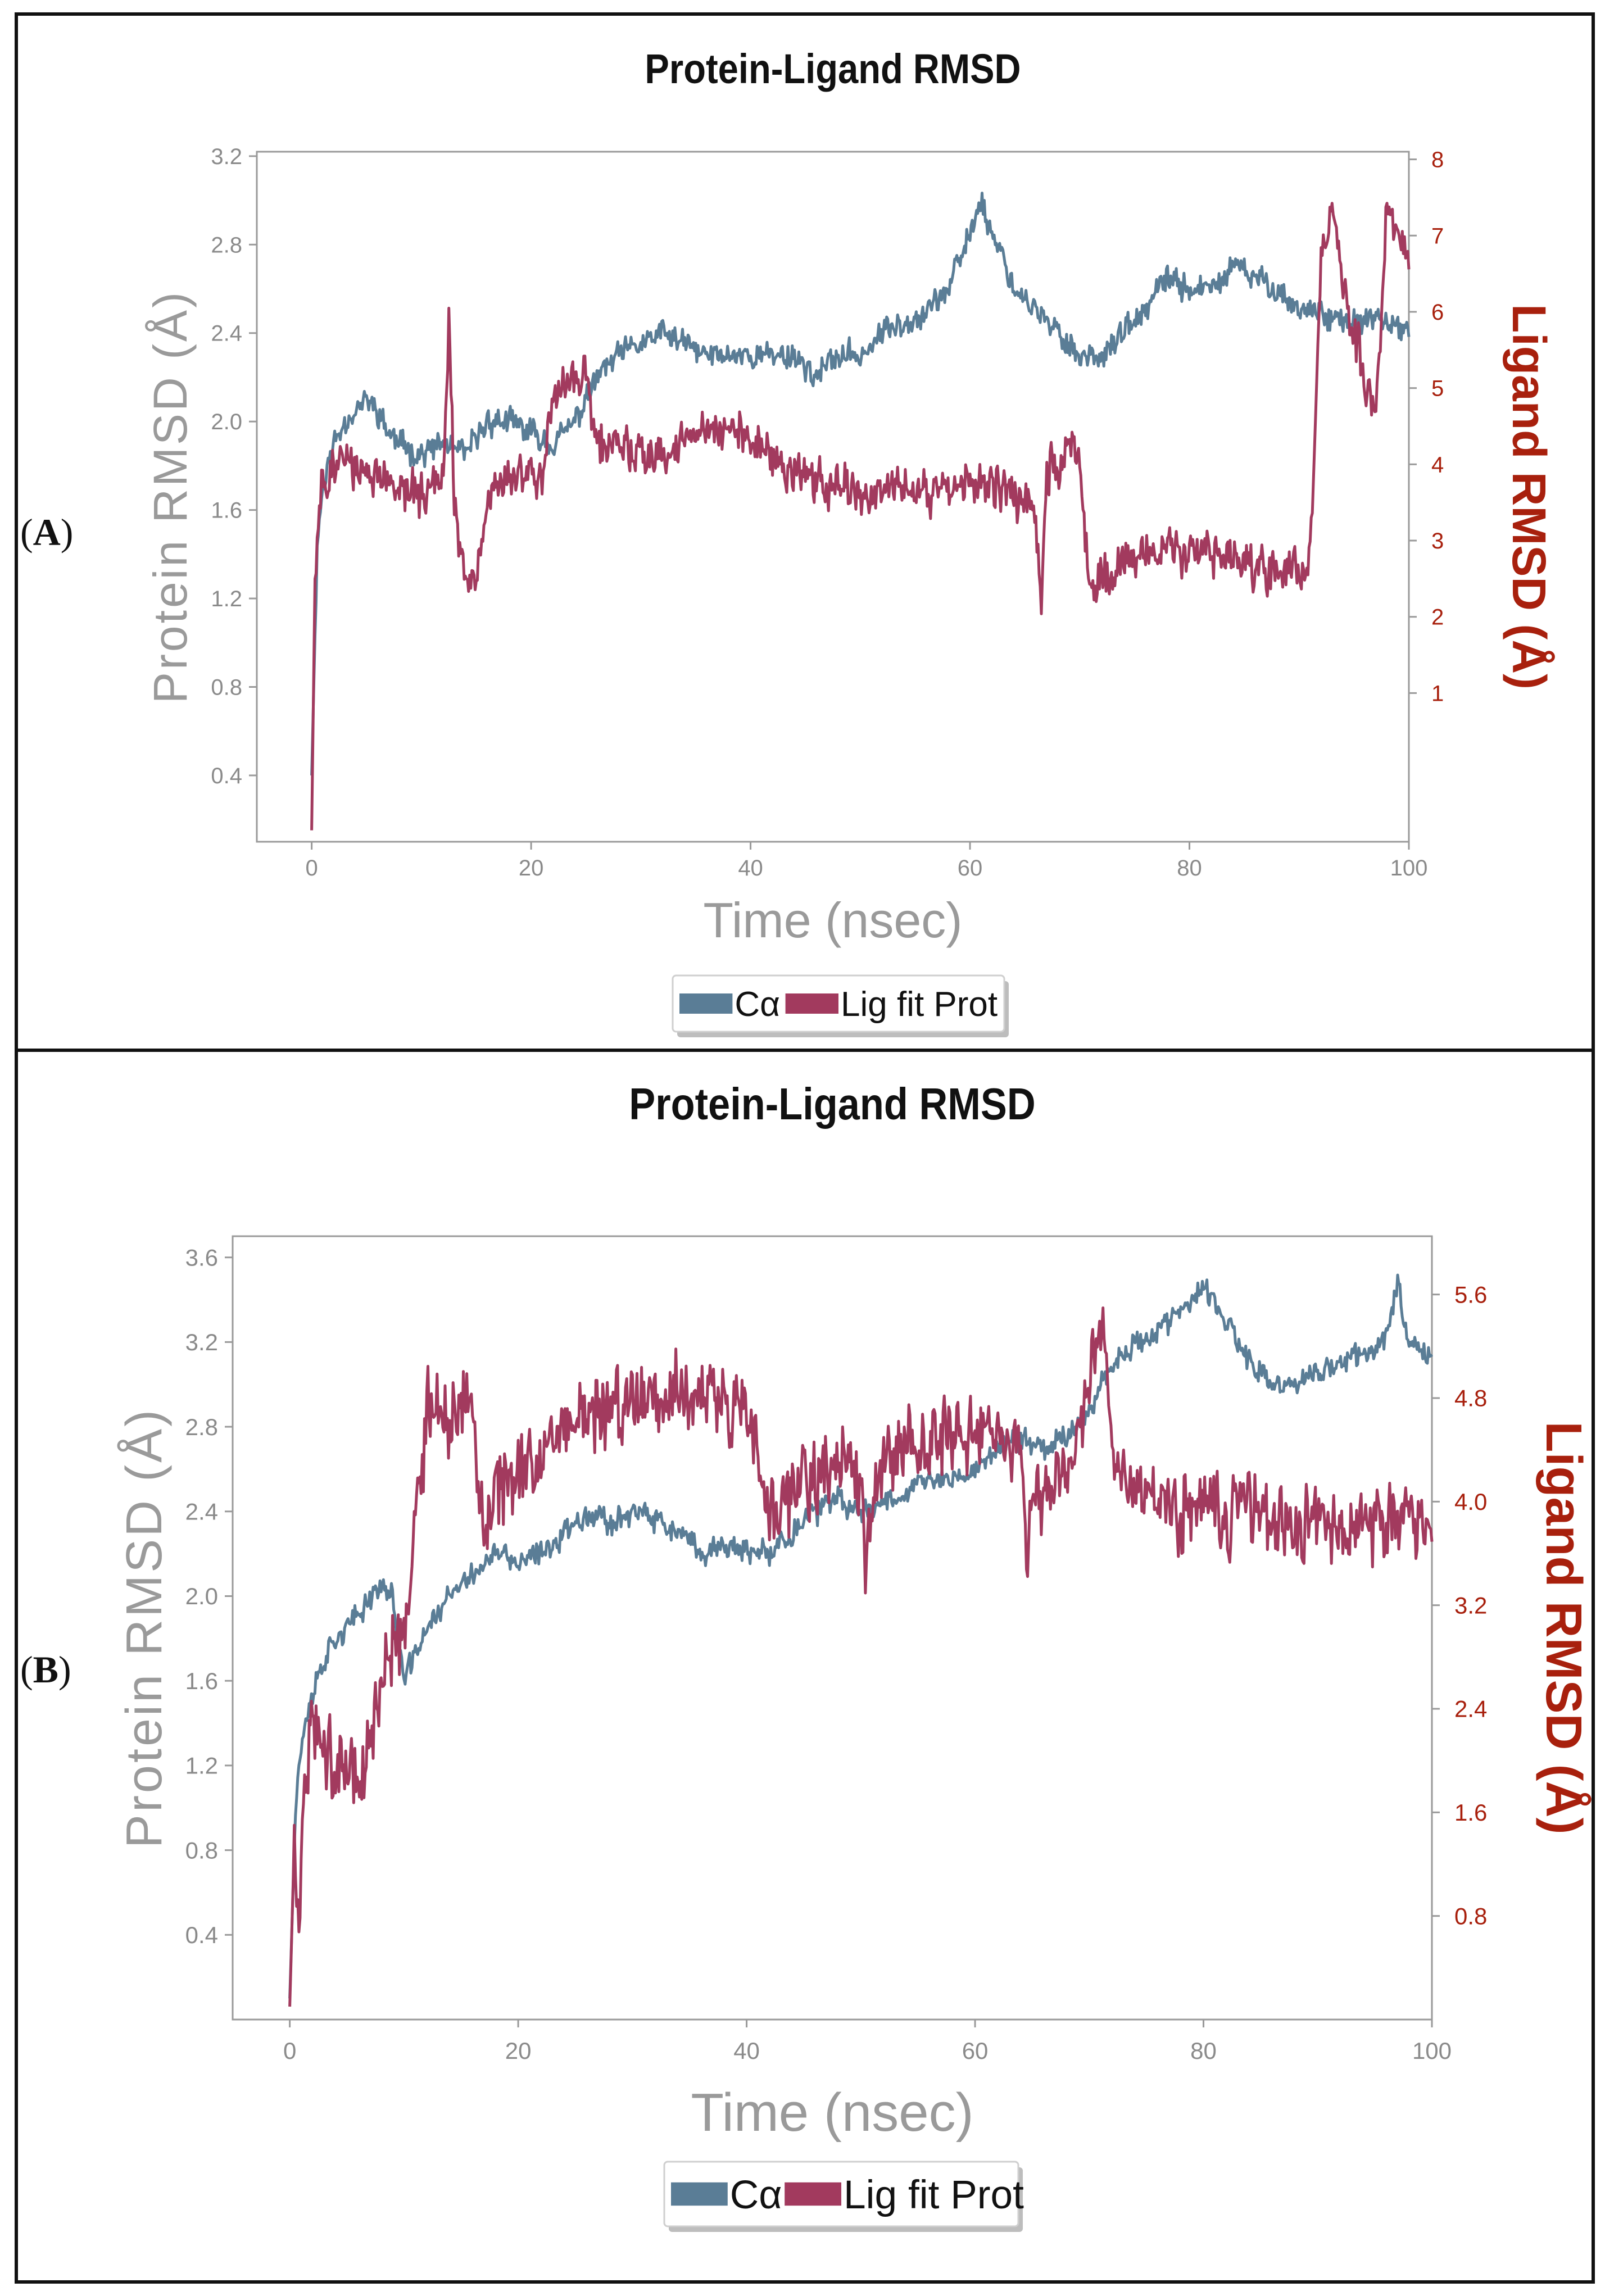  What do you see at coordinates (934, 2194) in the screenshot?
I see `pb-legend-label-lig-fit-prot: Lig fit Prot` at bounding box center [934, 2194].